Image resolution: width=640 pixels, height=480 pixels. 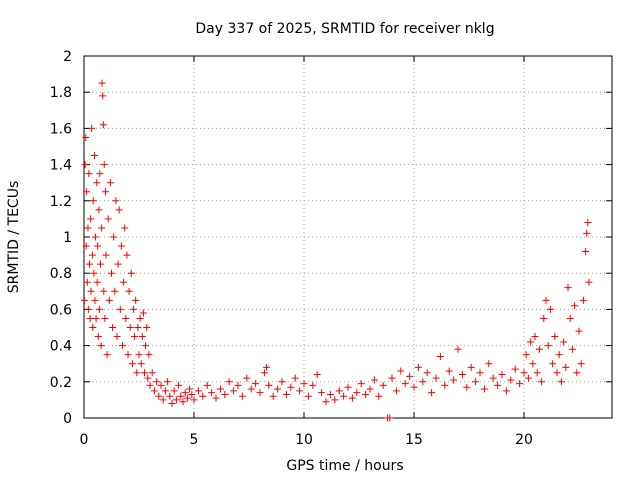 What do you see at coordinates (61, 129) in the screenshot?
I see `y-tick-label: 1.6` at bounding box center [61, 129].